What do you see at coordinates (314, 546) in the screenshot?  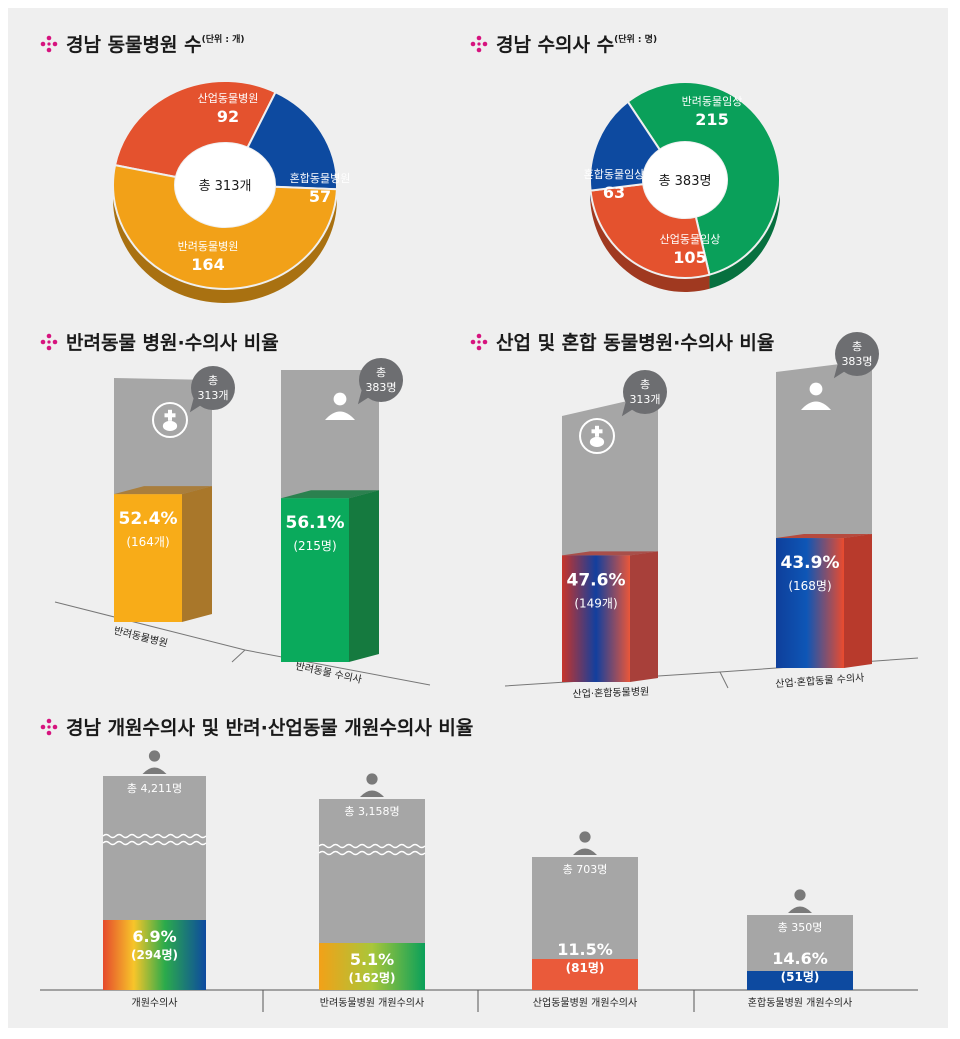 I see `bar-count-label: (215명)` at bounding box center [314, 546].